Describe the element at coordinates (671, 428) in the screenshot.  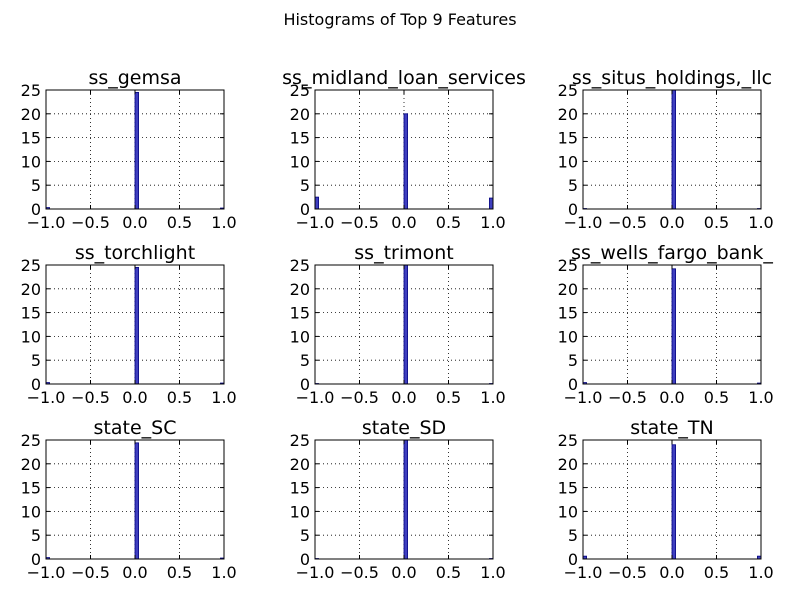
I see `subplot-title: state_TN` at that location.